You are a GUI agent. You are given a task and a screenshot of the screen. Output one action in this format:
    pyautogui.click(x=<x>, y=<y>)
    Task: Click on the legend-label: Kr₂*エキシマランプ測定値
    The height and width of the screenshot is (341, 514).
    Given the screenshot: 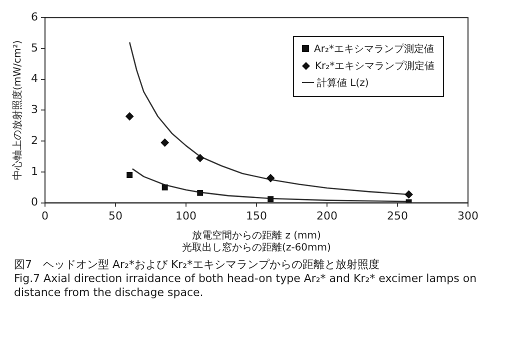 What is the action you would take?
    pyautogui.click(x=375, y=66)
    